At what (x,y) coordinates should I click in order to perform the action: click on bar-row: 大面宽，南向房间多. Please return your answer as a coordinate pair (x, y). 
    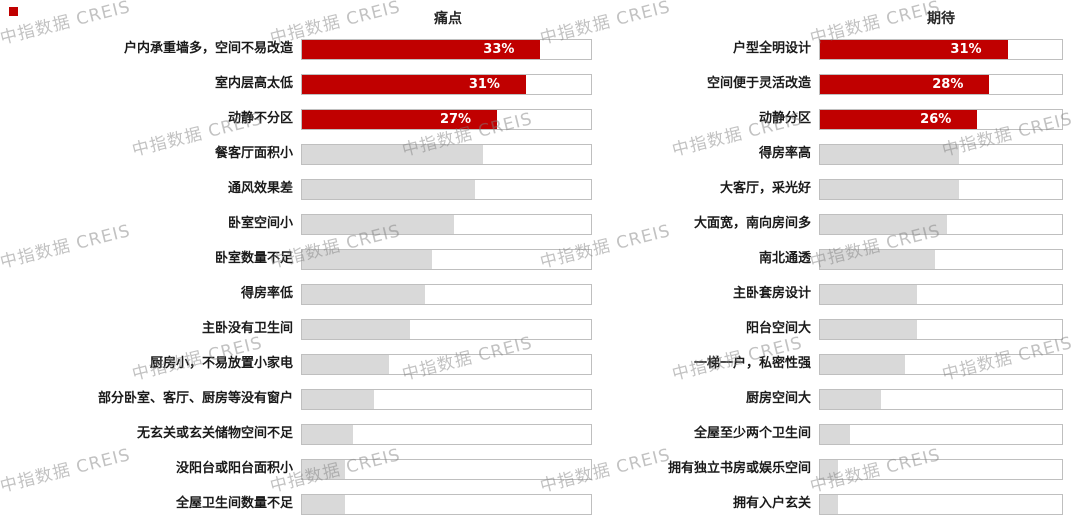
    Looking at the image, I should click on (833, 224).